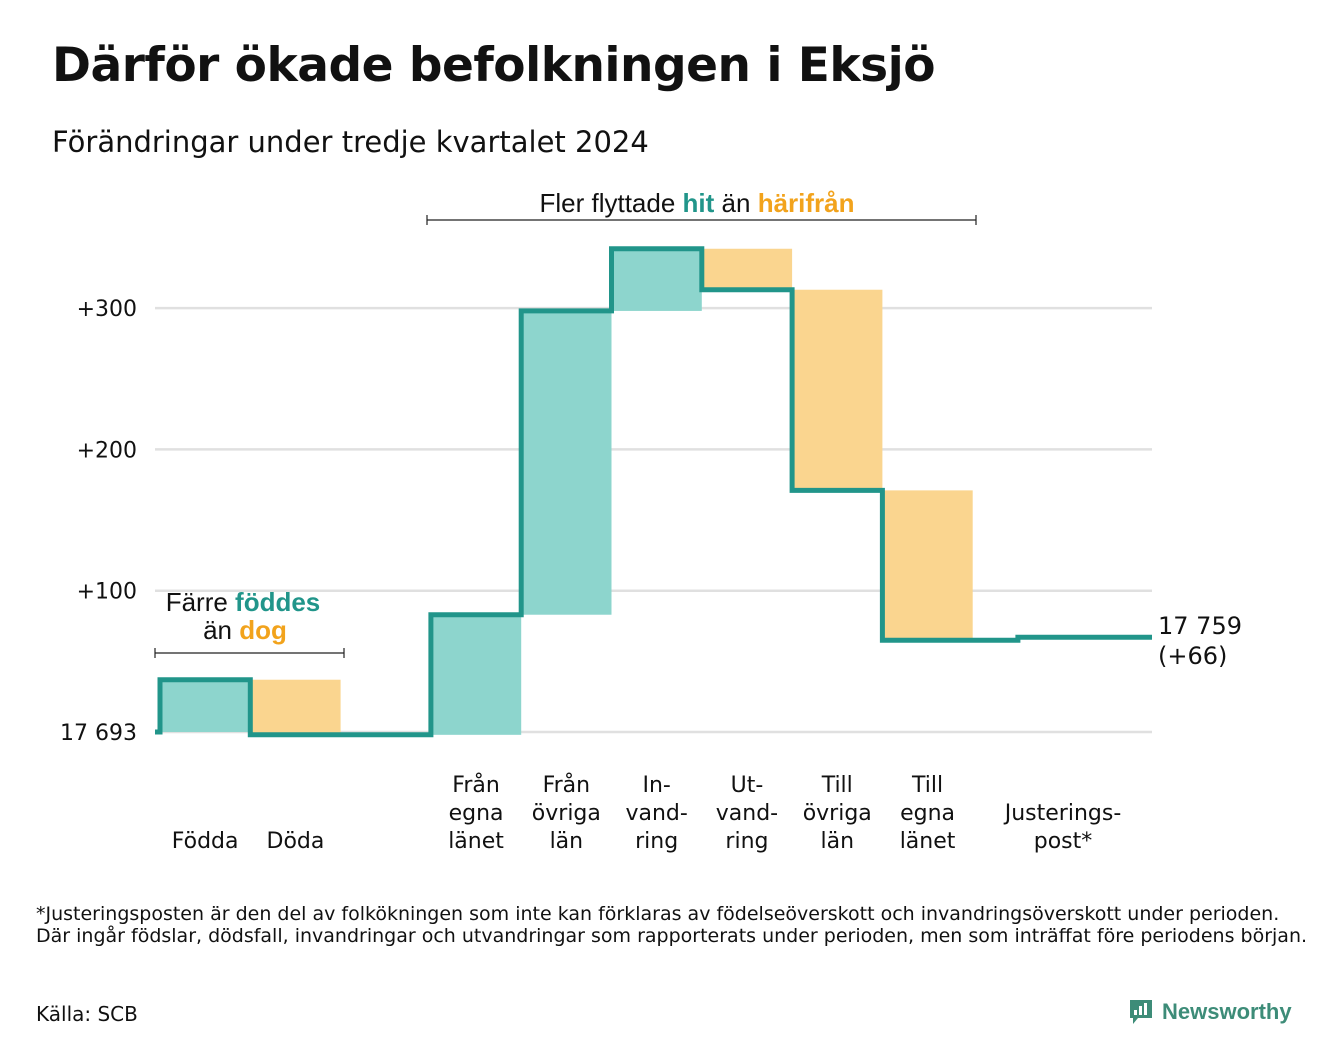  Describe the element at coordinates (1200, 626) in the screenshot. I see `end-value: 17 759` at that location.